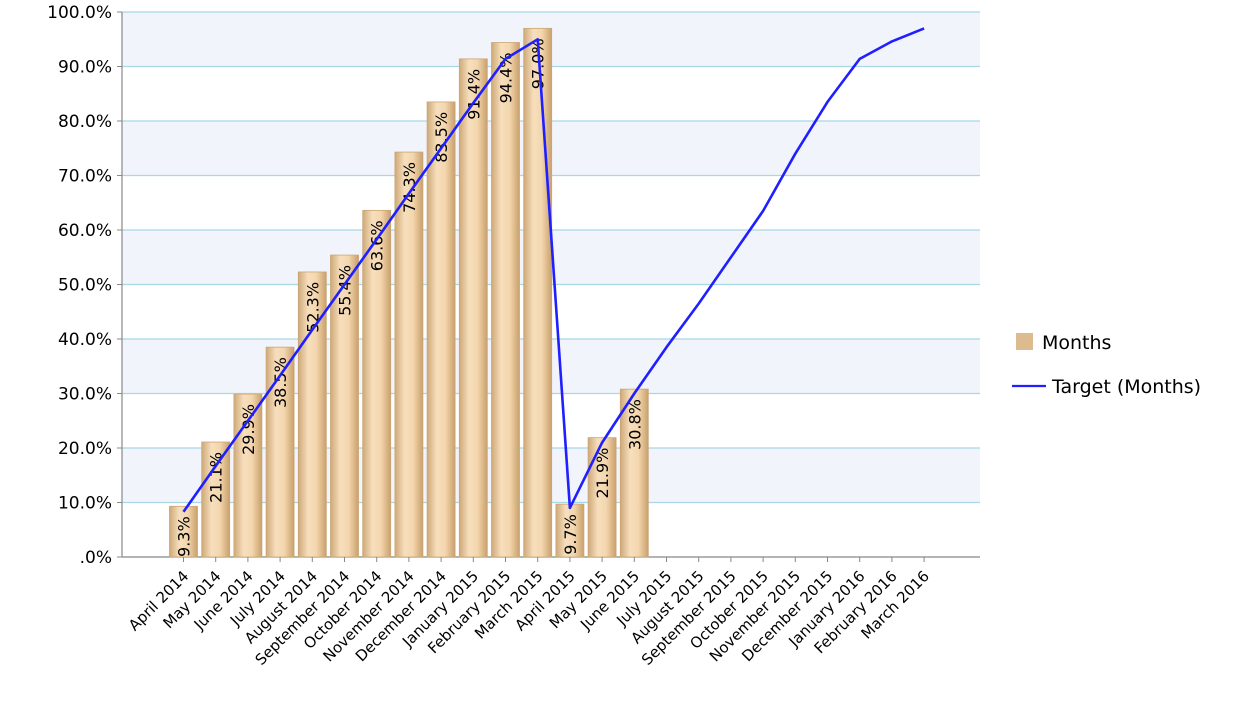 The image size is (1256, 711). Describe the element at coordinates (85, 231) in the screenshot. I see `y-tick-label: 60.0%` at that location.